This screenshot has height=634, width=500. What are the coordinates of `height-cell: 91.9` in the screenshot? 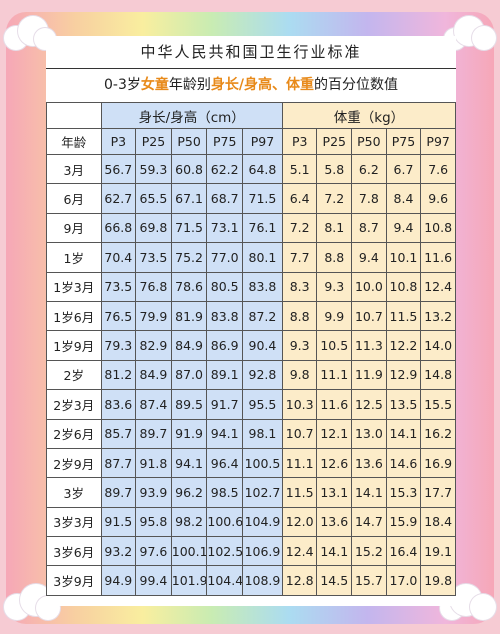 It's located at (189, 433).